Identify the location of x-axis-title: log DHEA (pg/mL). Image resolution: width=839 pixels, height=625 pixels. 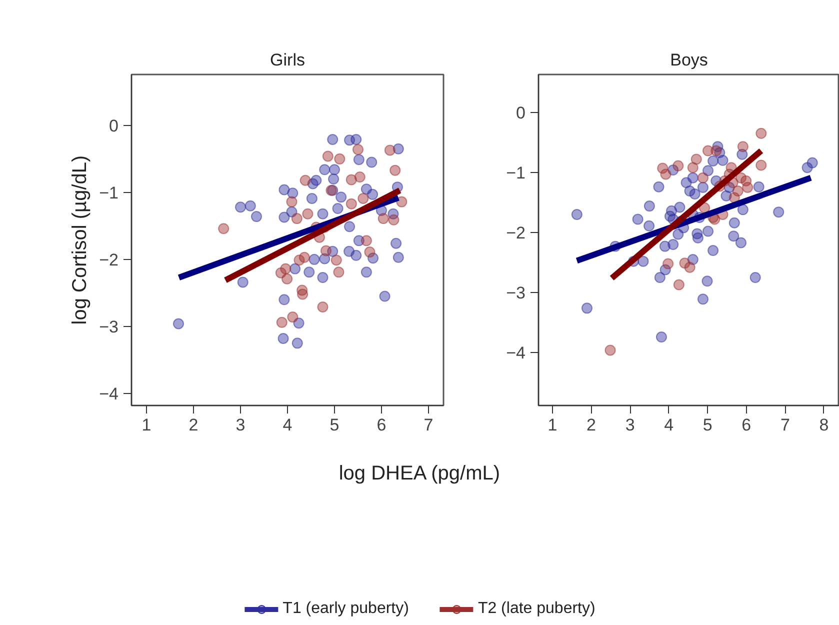
(419, 473).